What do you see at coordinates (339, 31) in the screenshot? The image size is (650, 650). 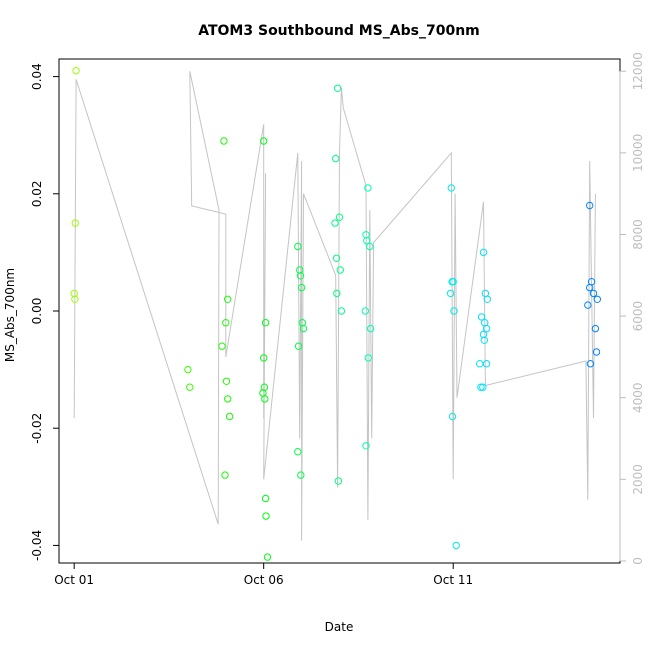 I see `chart-title: ATOM3 Southbound MS_Abs_700nm` at bounding box center [339, 31].